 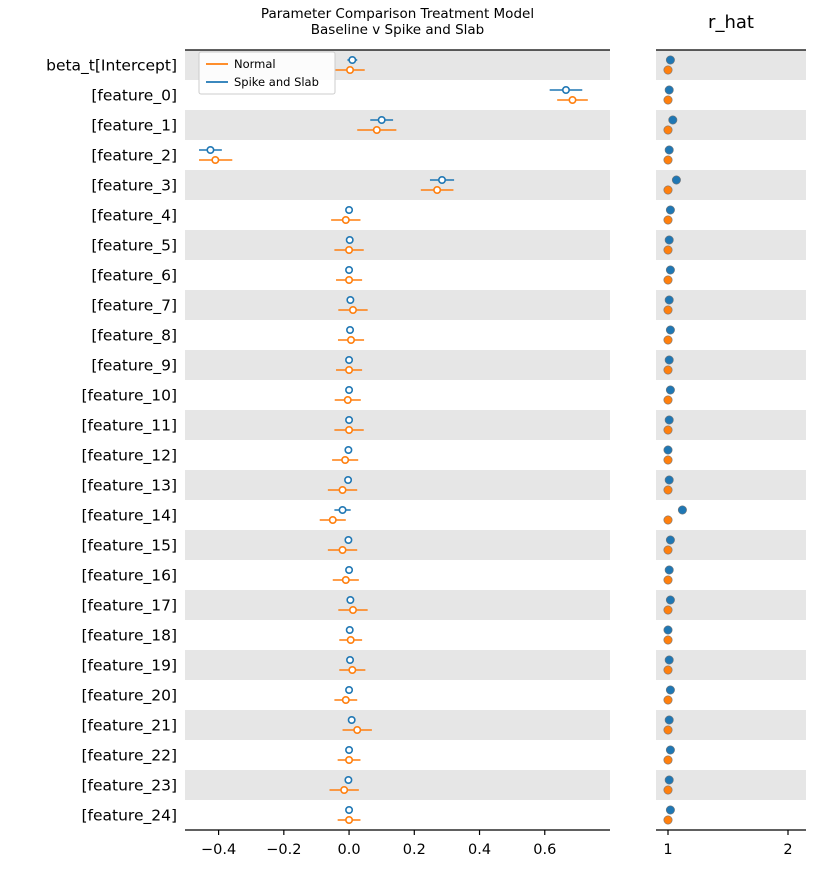 I want to click on x-axis-tick-label: 0.2, so click(x=414, y=850).